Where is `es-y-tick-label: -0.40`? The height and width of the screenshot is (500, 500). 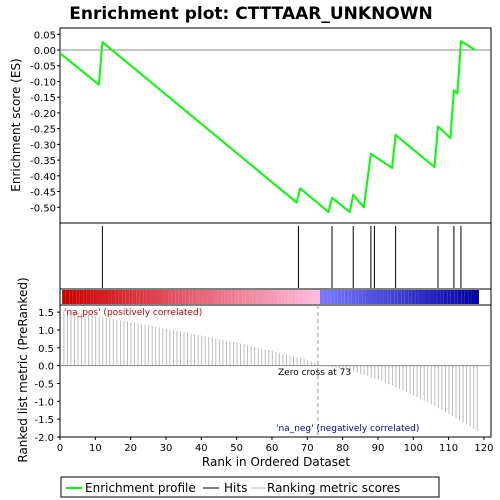 es-y-tick-label: -0.40 is located at coordinates (43, 177).